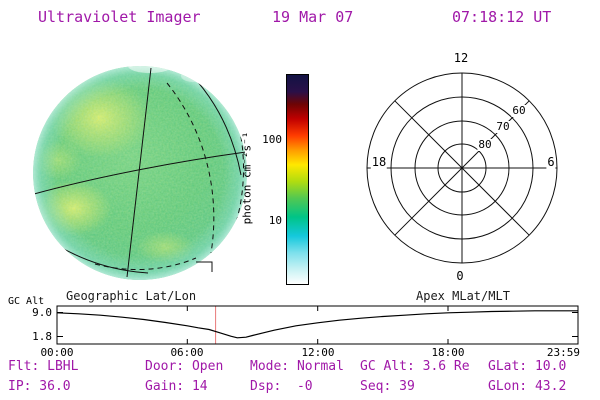 This screenshot has width=600, height=400. I want to click on x-tick-1800: 18:00, so click(448, 352).